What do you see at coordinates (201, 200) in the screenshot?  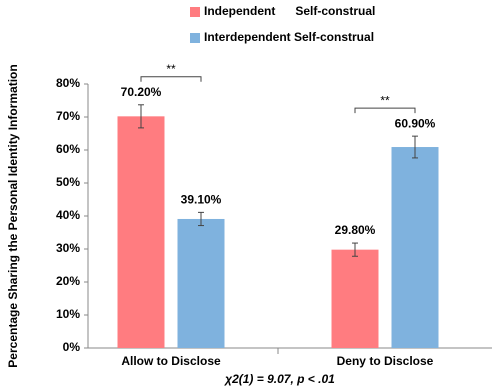 I see `data-label: 39.10%` at bounding box center [201, 200].